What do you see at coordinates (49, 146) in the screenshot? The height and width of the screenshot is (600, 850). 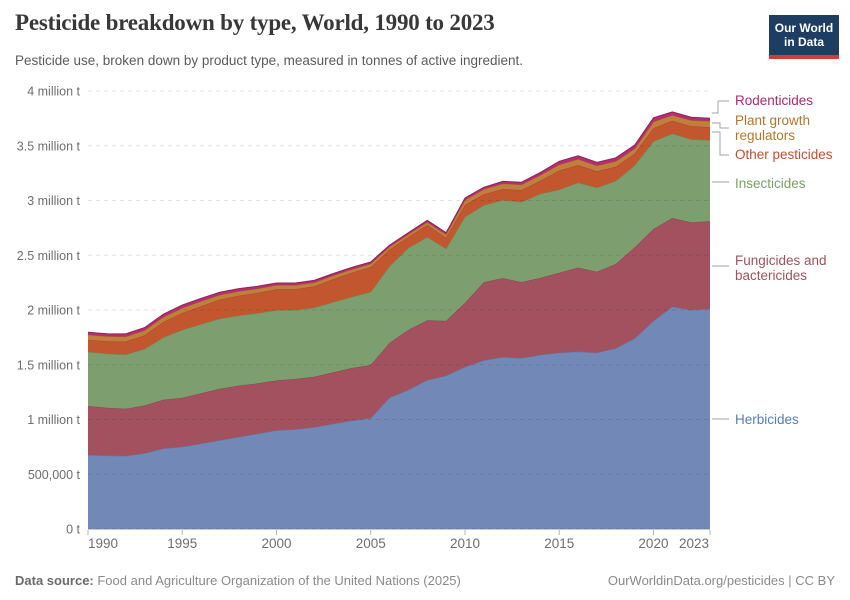 I see `y-axis-tick-label: 3.5 million t` at bounding box center [49, 146].